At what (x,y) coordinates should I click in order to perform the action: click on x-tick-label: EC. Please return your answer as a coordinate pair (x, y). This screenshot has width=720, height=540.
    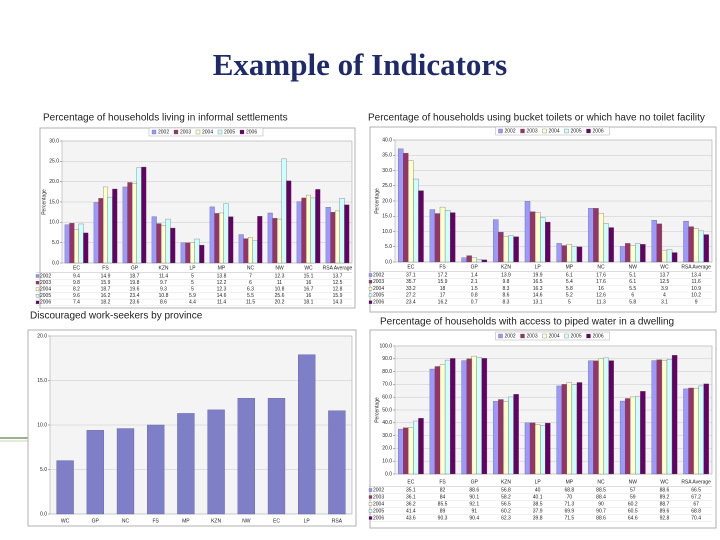
    Looking at the image, I should click on (76, 268).